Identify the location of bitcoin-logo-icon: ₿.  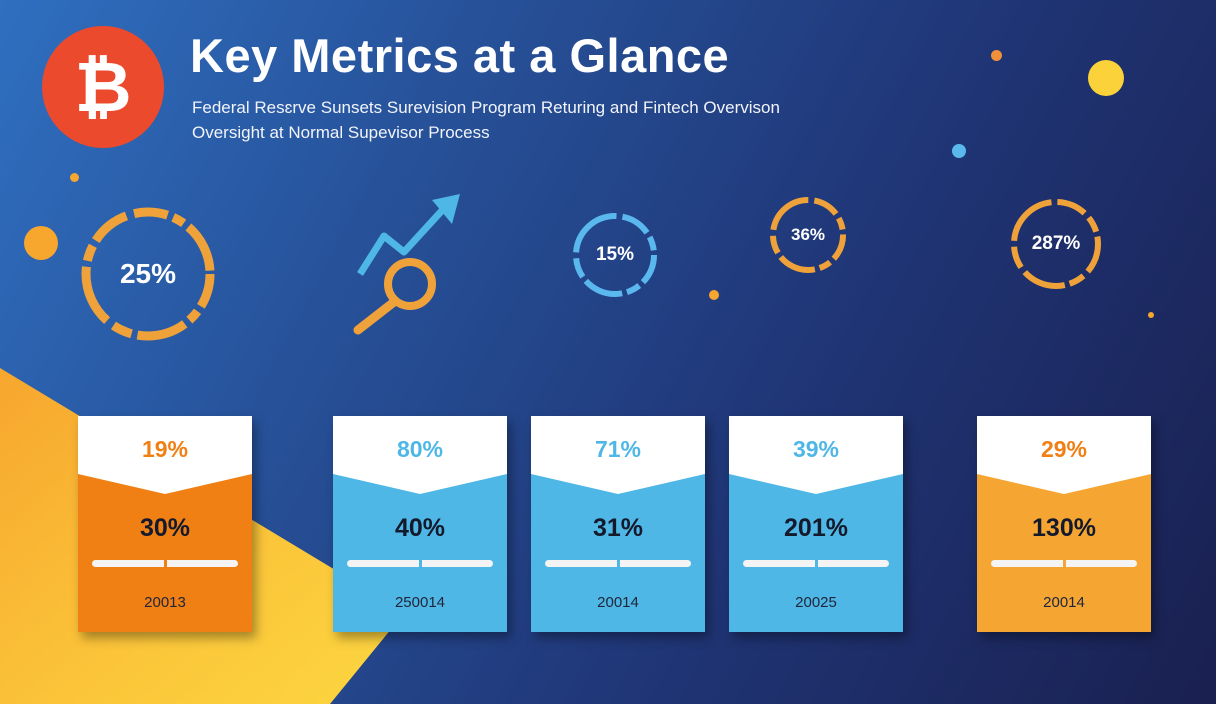
(103, 87).